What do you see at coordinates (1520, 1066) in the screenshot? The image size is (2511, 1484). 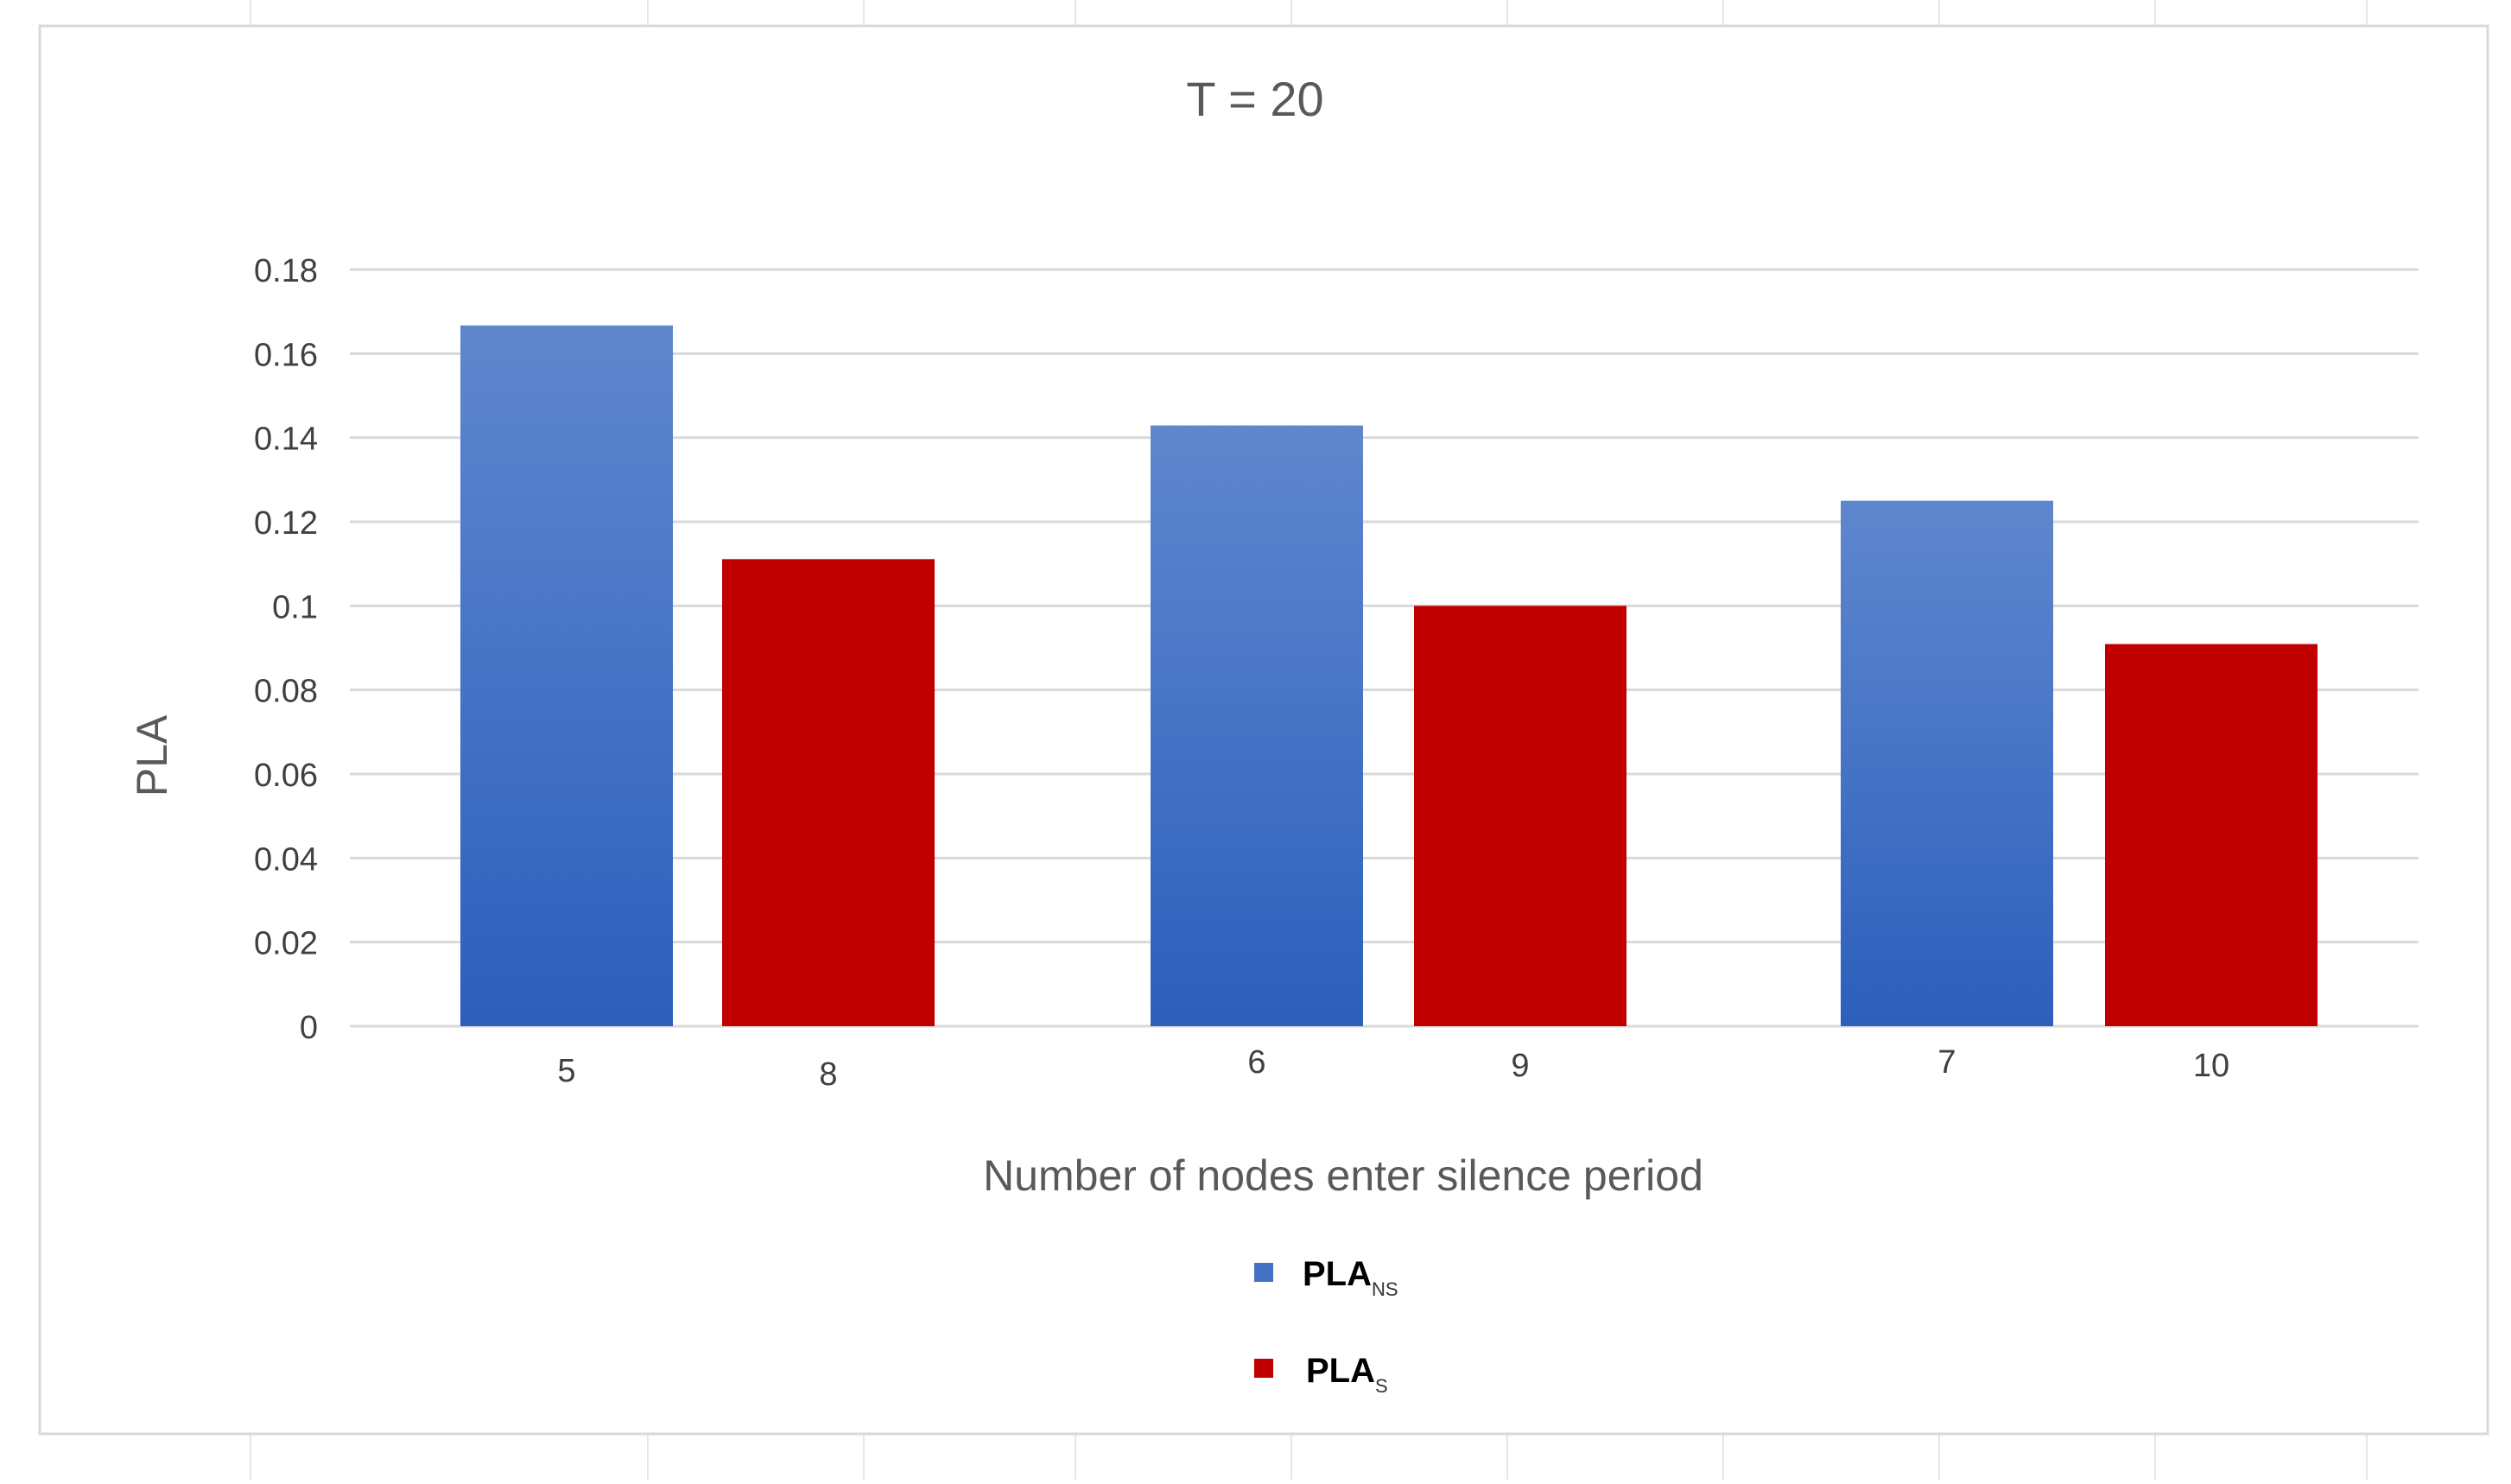 I see `x-tick-label: 9` at bounding box center [1520, 1066].